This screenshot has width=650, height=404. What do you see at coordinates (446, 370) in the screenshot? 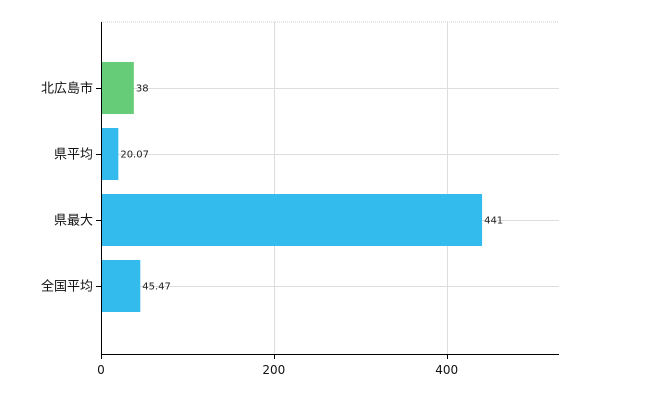
I see `x-tick-label: 400` at bounding box center [446, 370].